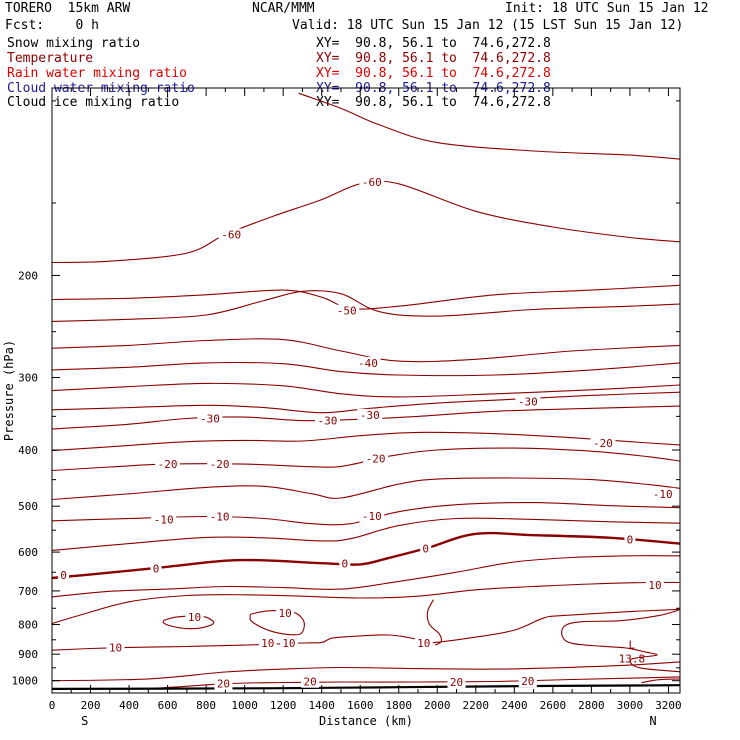 This screenshot has width=740, height=740. I want to click on field-temperature-name: Temperature, so click(50, 58).